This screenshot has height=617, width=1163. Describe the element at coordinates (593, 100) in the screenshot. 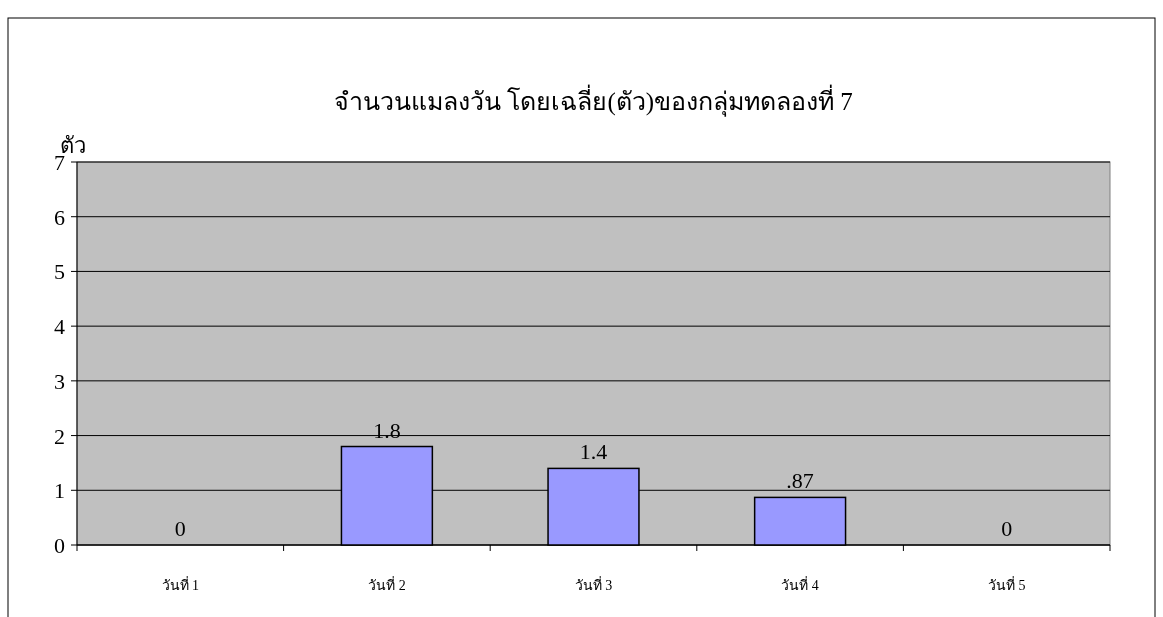

I see `chart-title: จำนวนแมลงวัน โดยเฉลี่ย(ตัว)ของกลุ่มทดลองที่ 7` at that location.